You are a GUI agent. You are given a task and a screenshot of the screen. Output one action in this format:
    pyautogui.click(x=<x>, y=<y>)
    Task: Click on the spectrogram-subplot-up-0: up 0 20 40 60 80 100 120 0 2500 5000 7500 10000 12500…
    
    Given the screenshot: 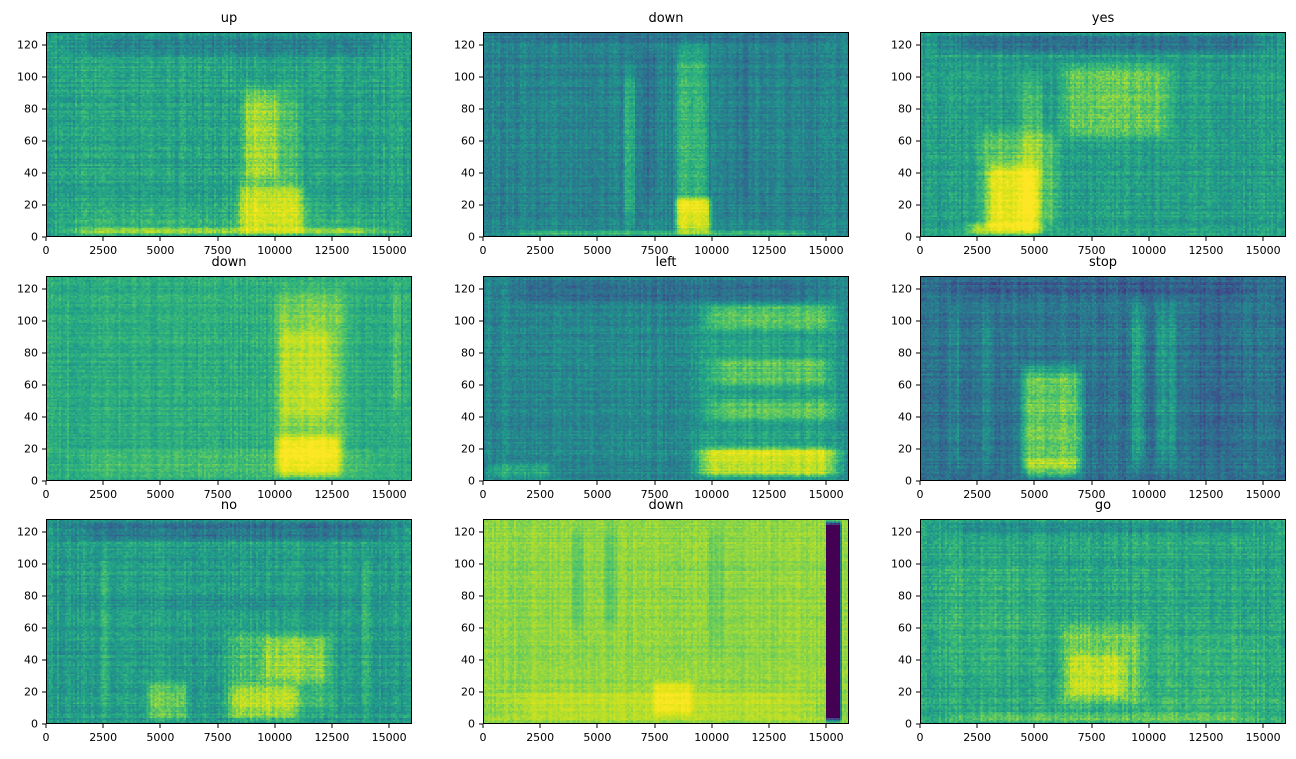 What is the action you would take?
    pyautogui.click(x=214, y=134)
    